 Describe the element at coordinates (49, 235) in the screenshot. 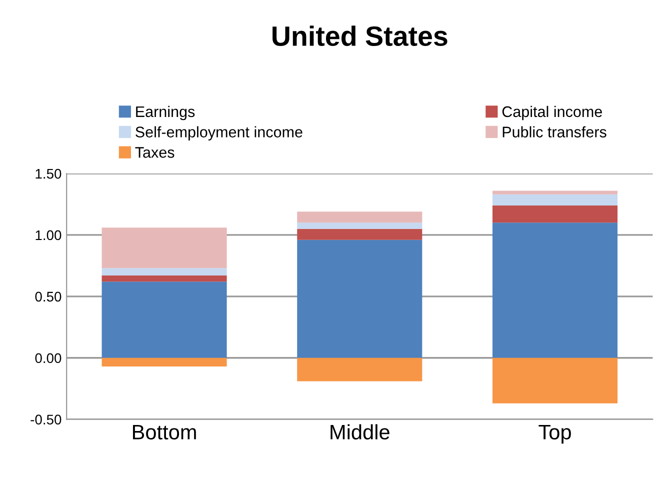

I see `y-tick-label: 1.00` at that location.